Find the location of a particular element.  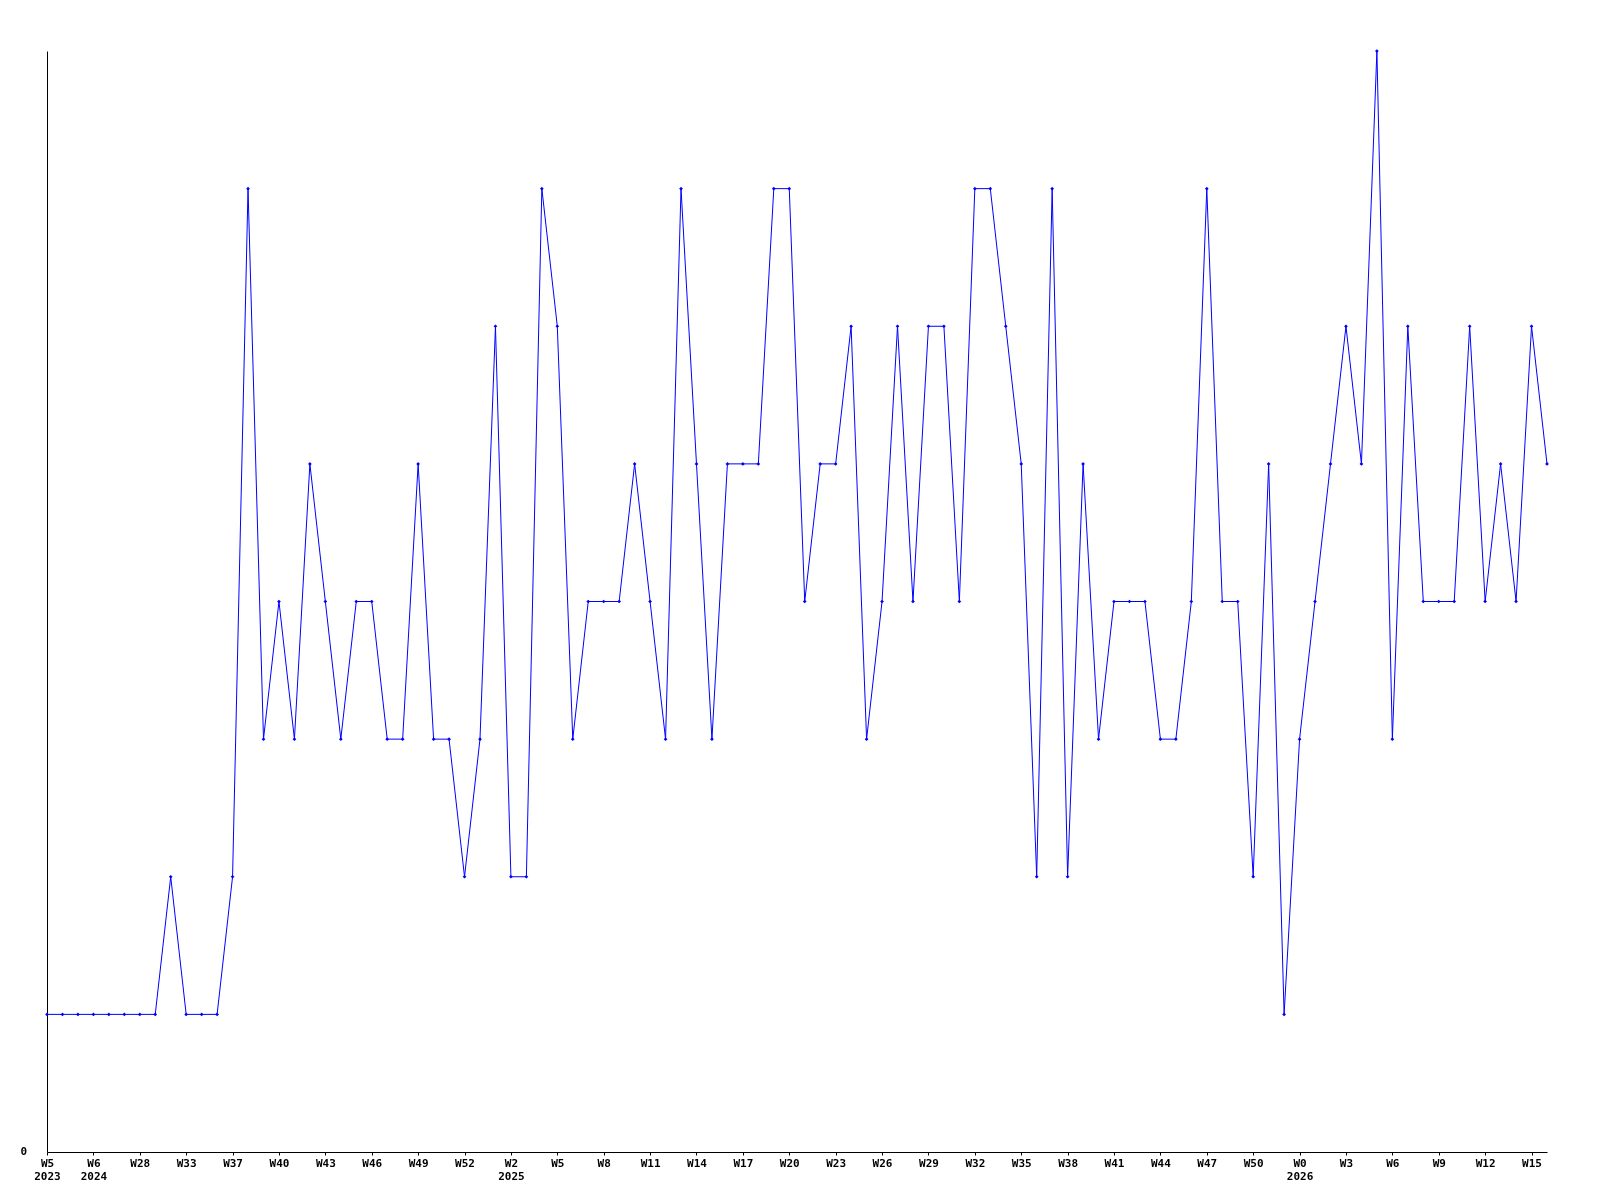

x-tick-label: W9 is located at coordinates (1439, 1163).